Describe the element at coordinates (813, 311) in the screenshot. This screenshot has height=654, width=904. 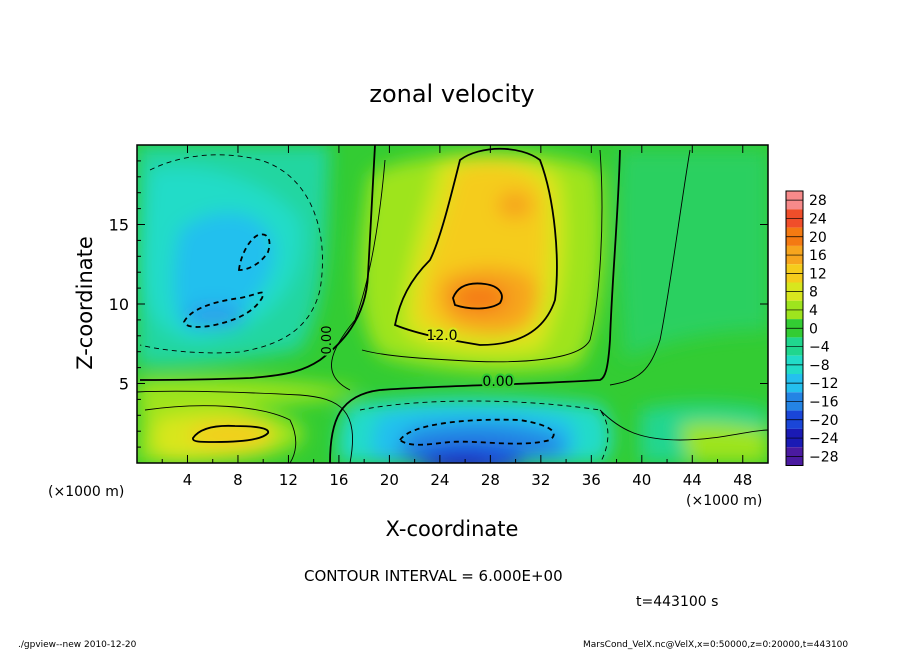
I see `colorbar-label: 4` at that location.